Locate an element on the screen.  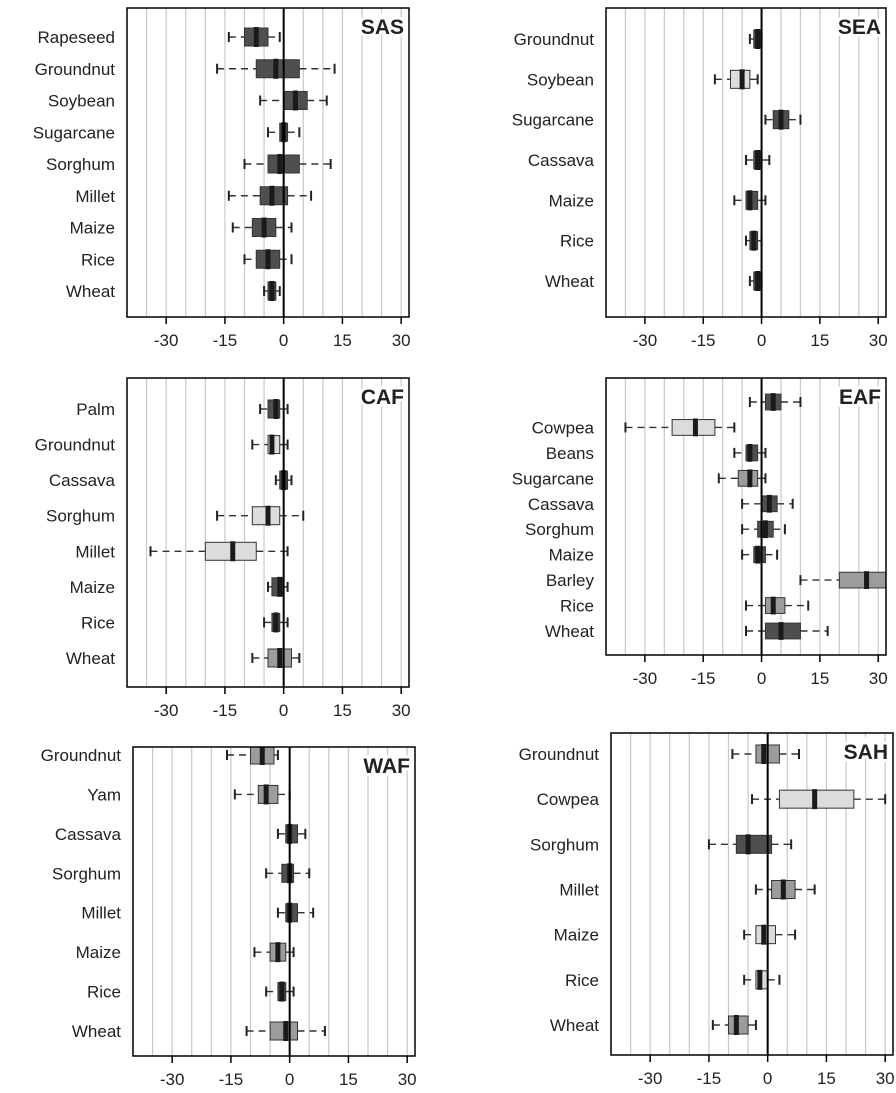
crop-beans is located at coordinates (750, 453).